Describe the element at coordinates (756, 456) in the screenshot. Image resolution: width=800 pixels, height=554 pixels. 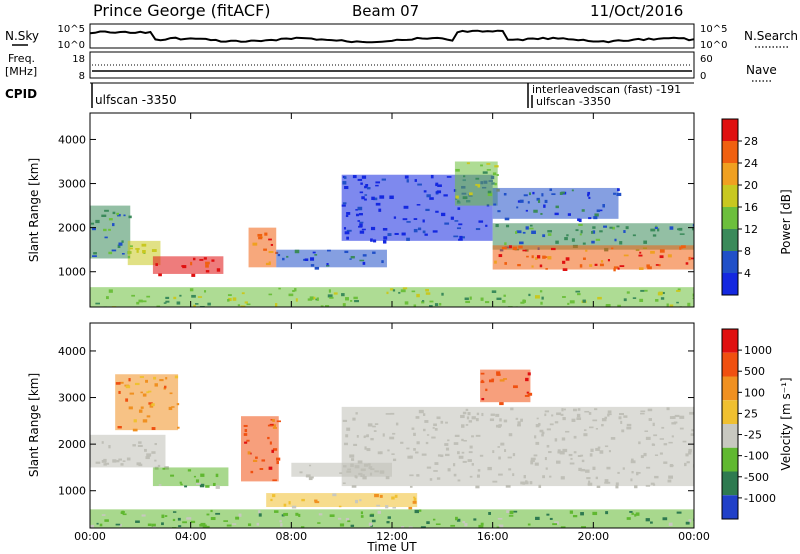
I see `velocity-colorbar-label: -100` at that location.